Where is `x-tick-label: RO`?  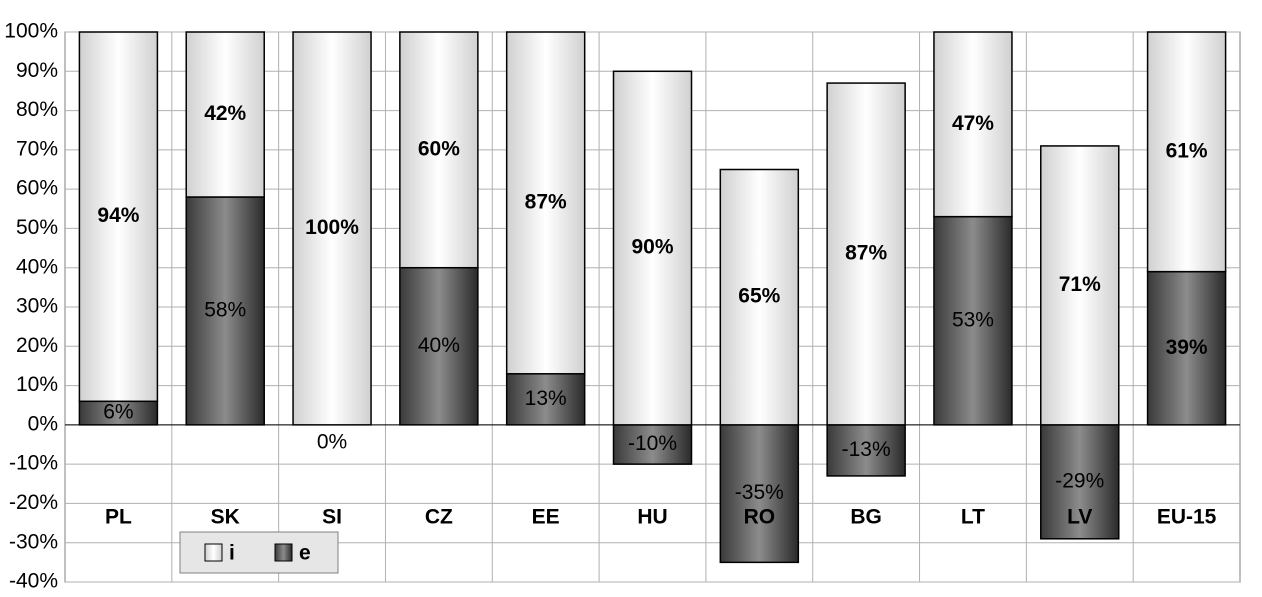 x-tick-label: RO is located at coordinates (760, 517).